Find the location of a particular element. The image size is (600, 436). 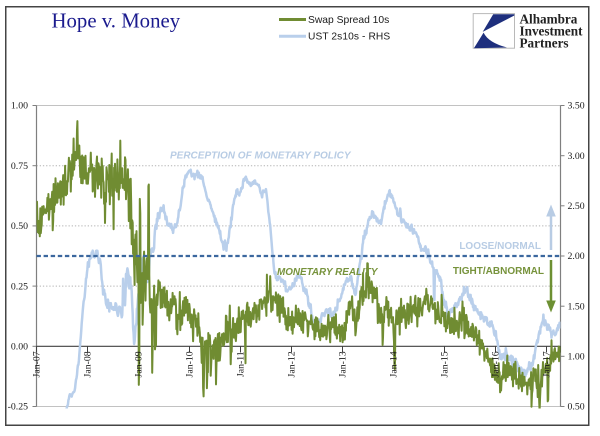

svg-text: Jan-14 is located at coordinates (394, 364).